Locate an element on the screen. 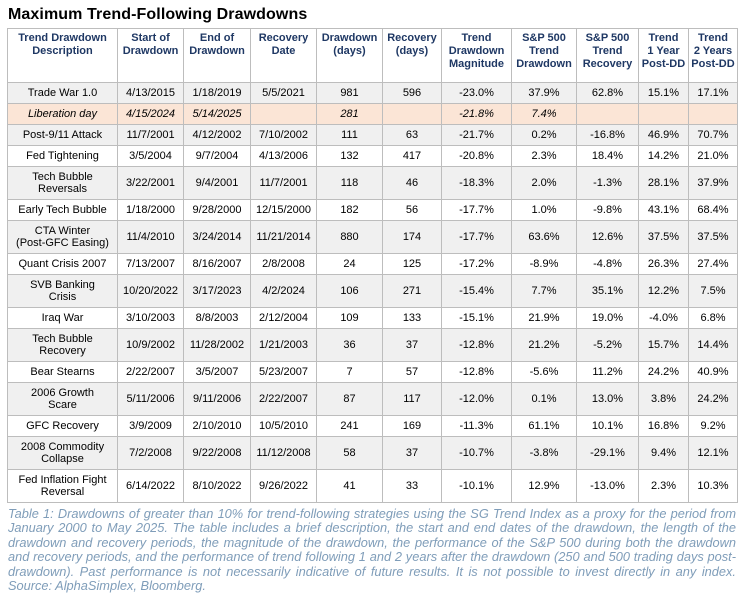 The width and height of the screenshot is (744, 593). table-cell: -5.6% is located at coordinates (544, 372).